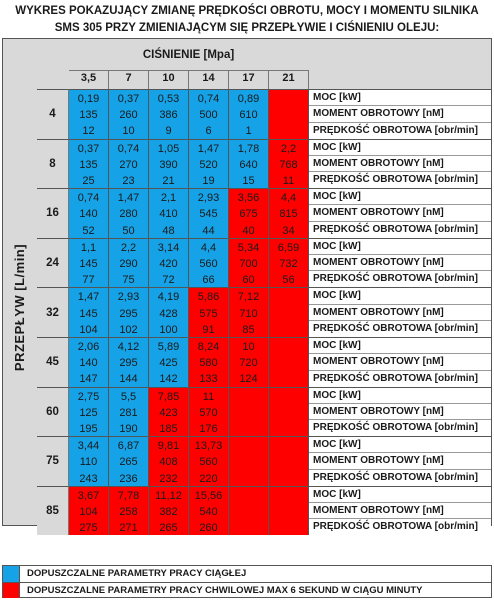 This screenshot has width=494, height=600. I want to click on data-cell: 0,74 140 52, so click(89, 213).